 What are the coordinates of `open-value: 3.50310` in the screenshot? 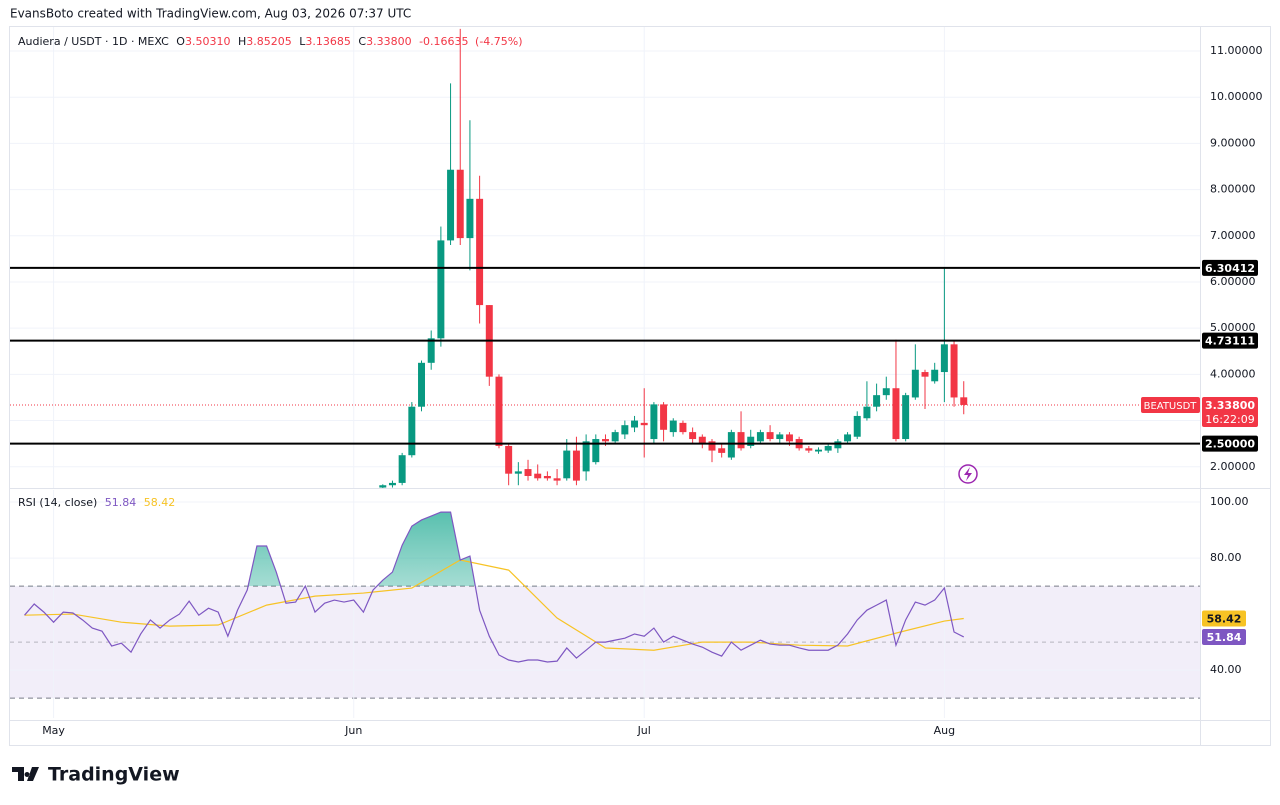 It's located at (208, 41).